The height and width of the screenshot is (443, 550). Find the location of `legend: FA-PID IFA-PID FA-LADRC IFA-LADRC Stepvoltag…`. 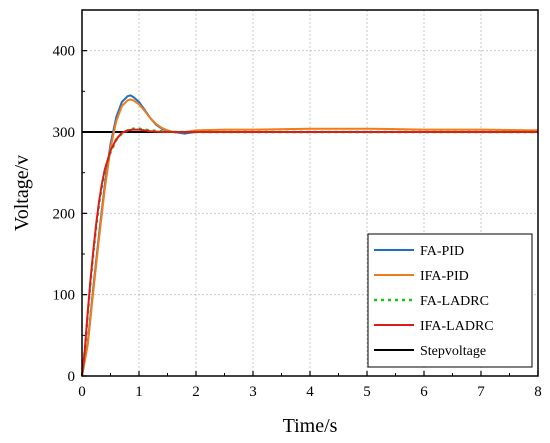

legend: FA-PID IFA-PID FA-LADRC IFA-LADRC Stepvoltag… is located at coordinates (450, 300).